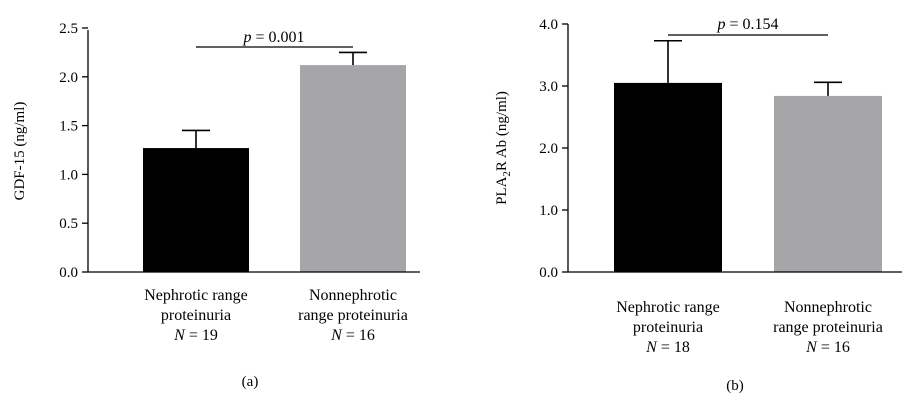 This screenshot has width=921, height=404. What do you see at coordinates (250, 382) in the screenshot?
I see `chart-a-panel-label: (a)` at bounding box center [250, 382].